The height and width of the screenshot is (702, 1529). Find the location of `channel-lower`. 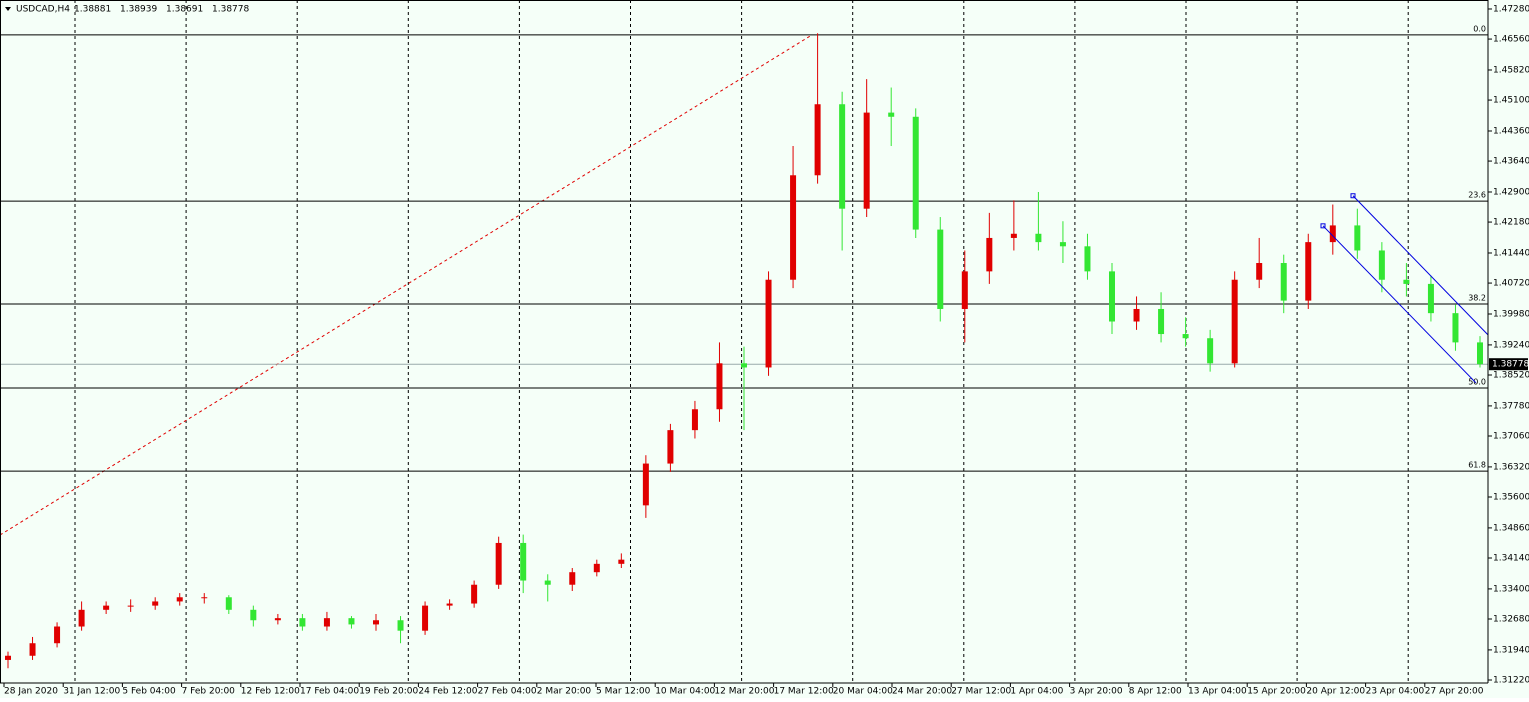

channel-lower is located at coordinates (1399, 304).